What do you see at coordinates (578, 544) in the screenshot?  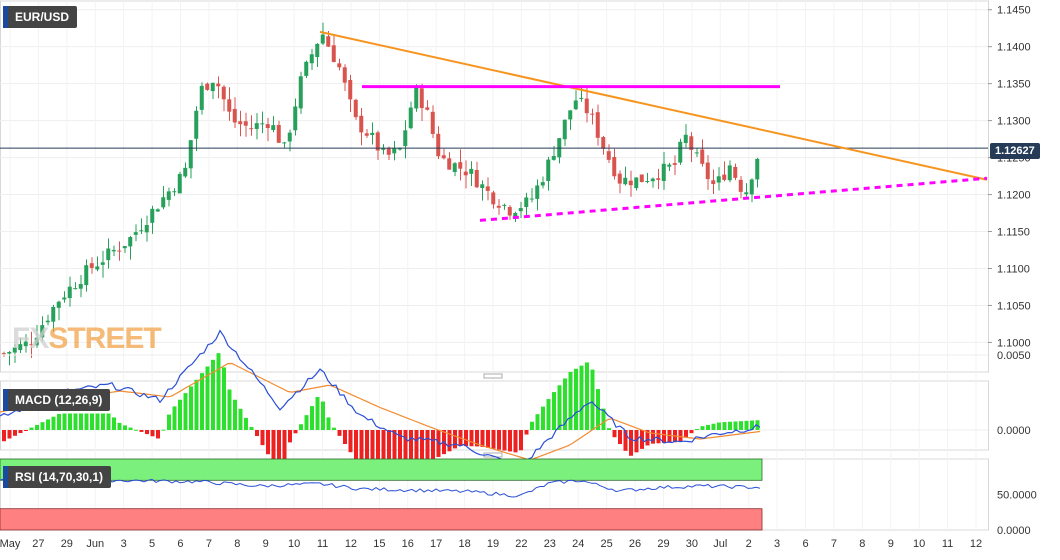 I see `x-tick-label: 24` at bounding box center [578, 544].